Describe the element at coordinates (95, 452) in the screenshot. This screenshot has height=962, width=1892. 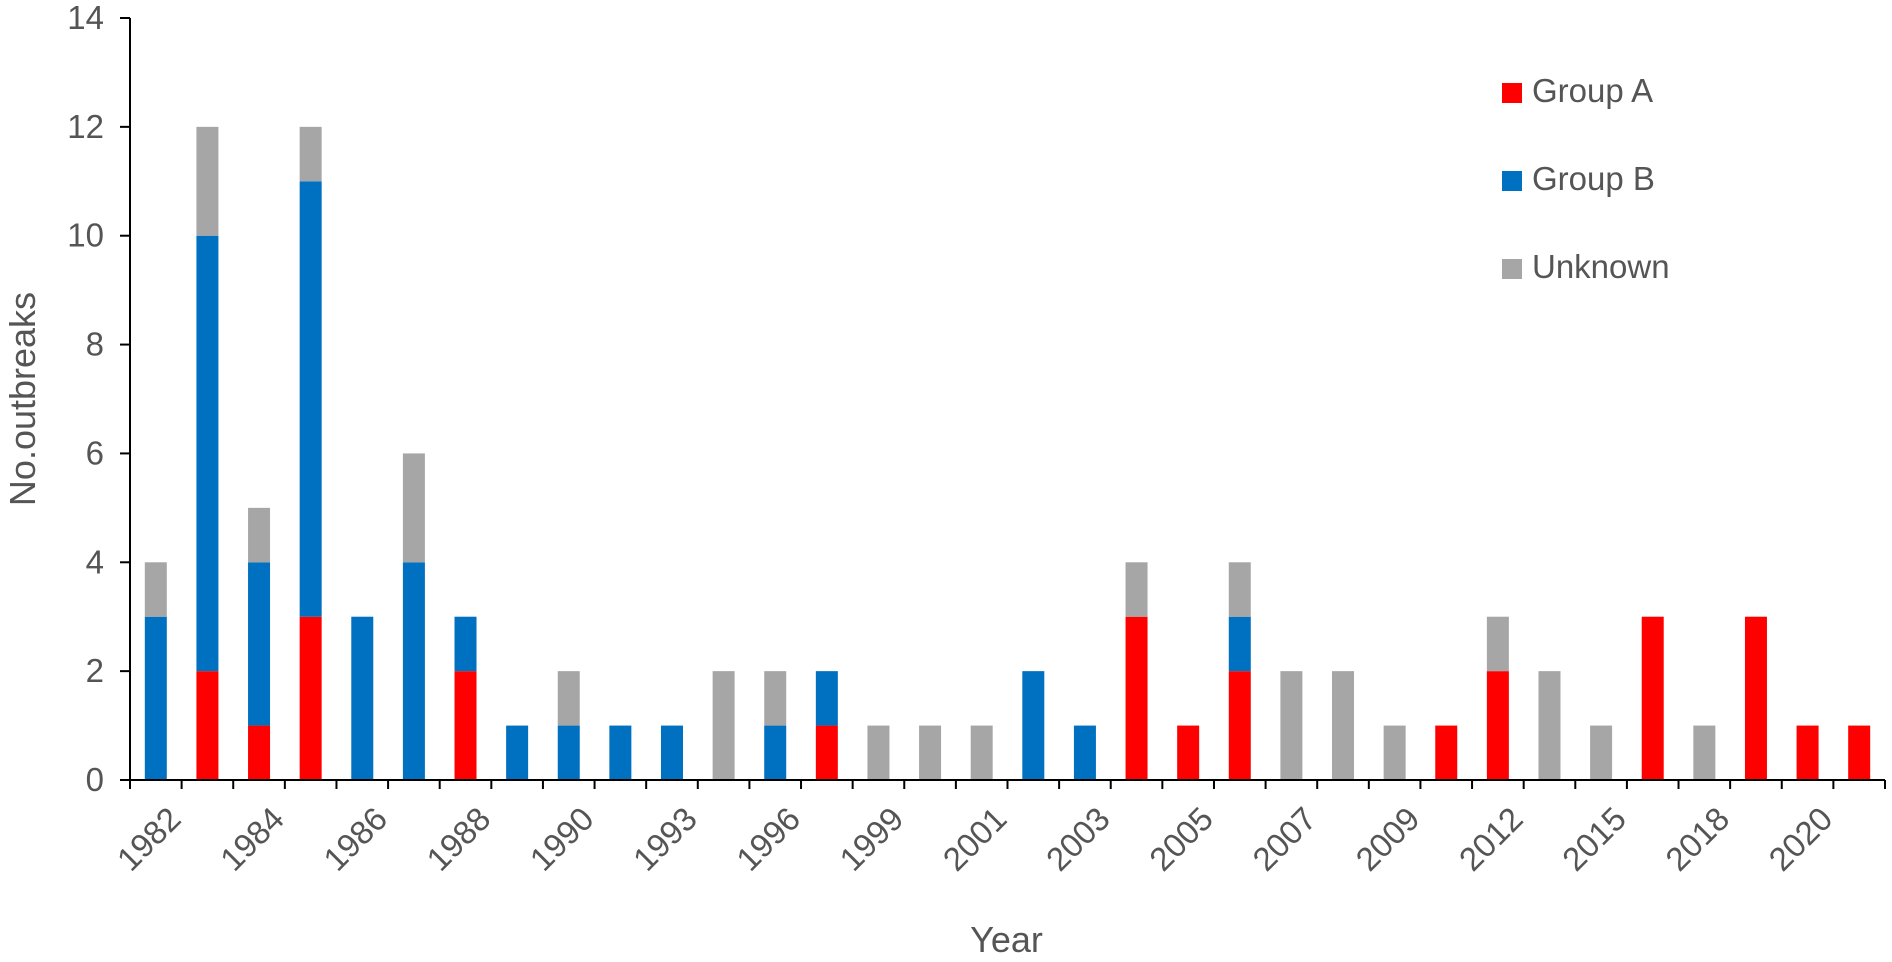
I see `y-tick-label: 6` at that location.